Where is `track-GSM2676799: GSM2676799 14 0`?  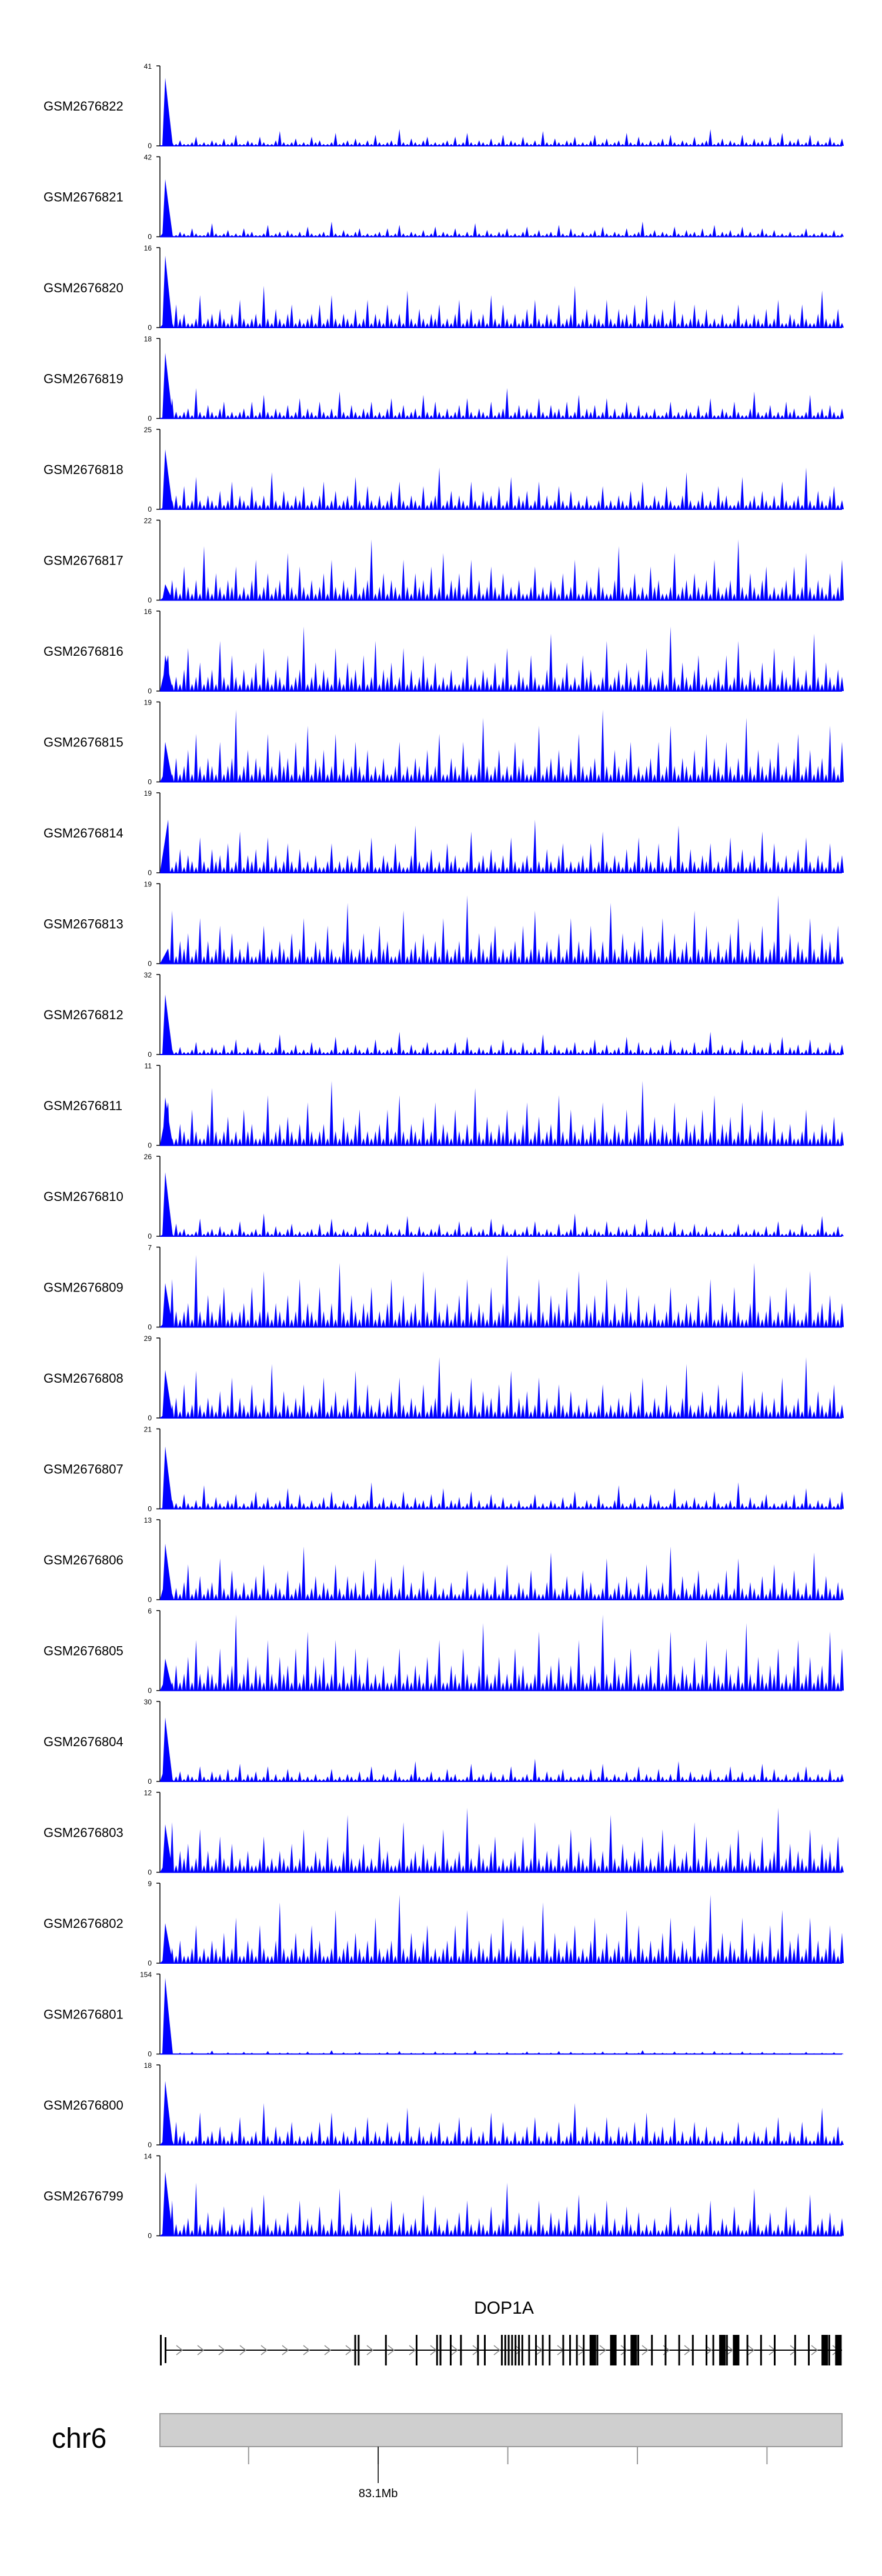
track-GSM2676799: GSM2676799 14 0 is located at coordinates (444, 2196).